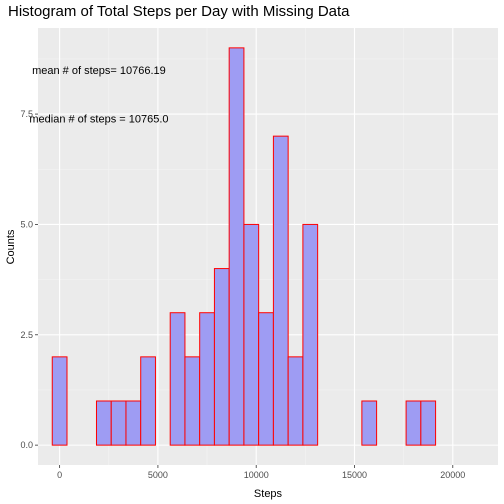 This screenshot has width=504, height=504. I want to click on y-axis-title: Counts, so click(11, 246).